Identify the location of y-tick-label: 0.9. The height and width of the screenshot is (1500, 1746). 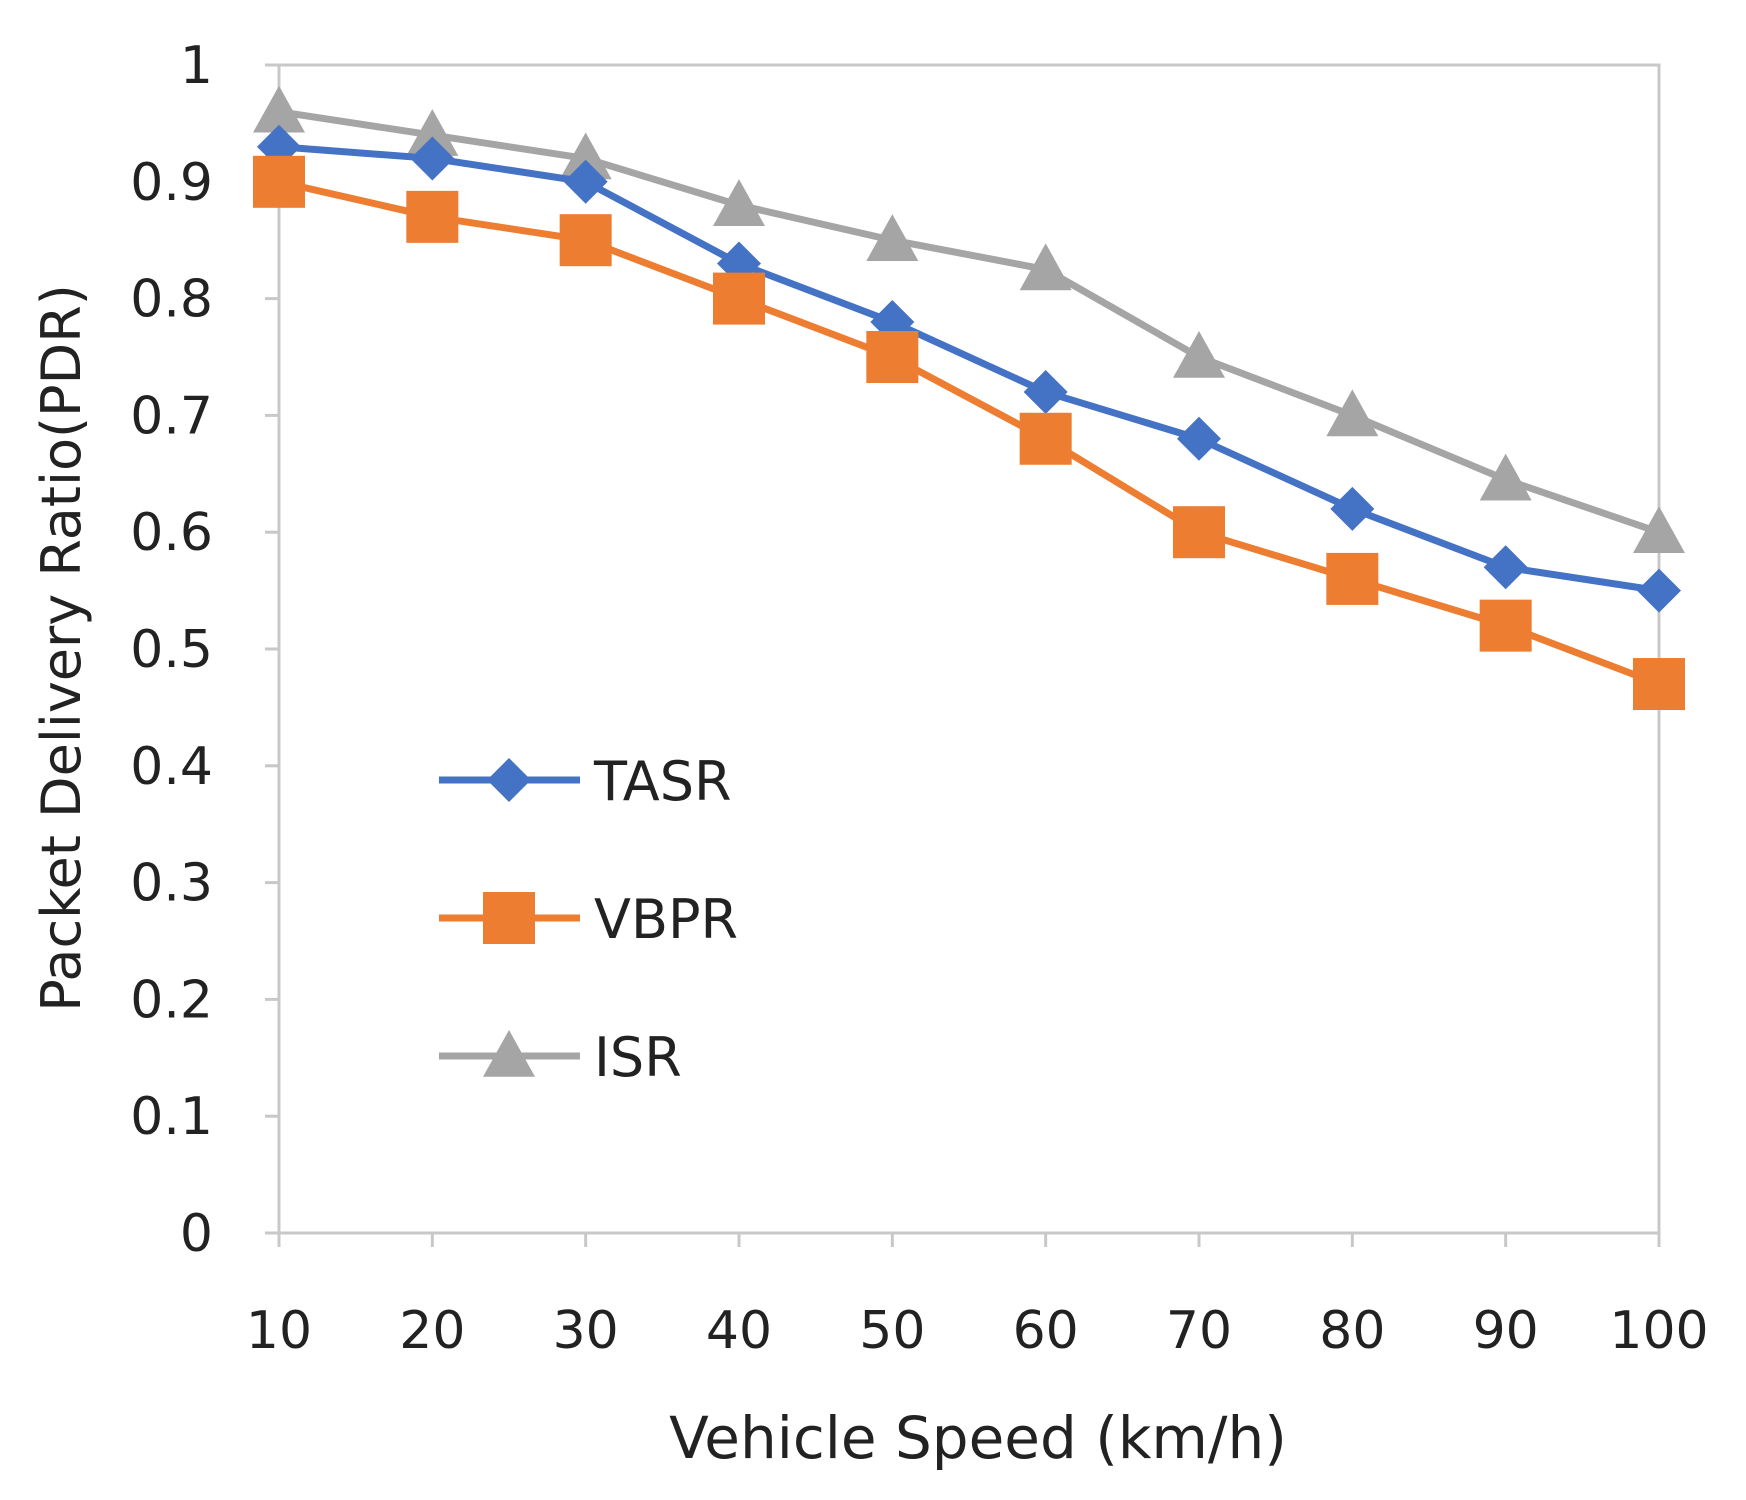
(171, 183).